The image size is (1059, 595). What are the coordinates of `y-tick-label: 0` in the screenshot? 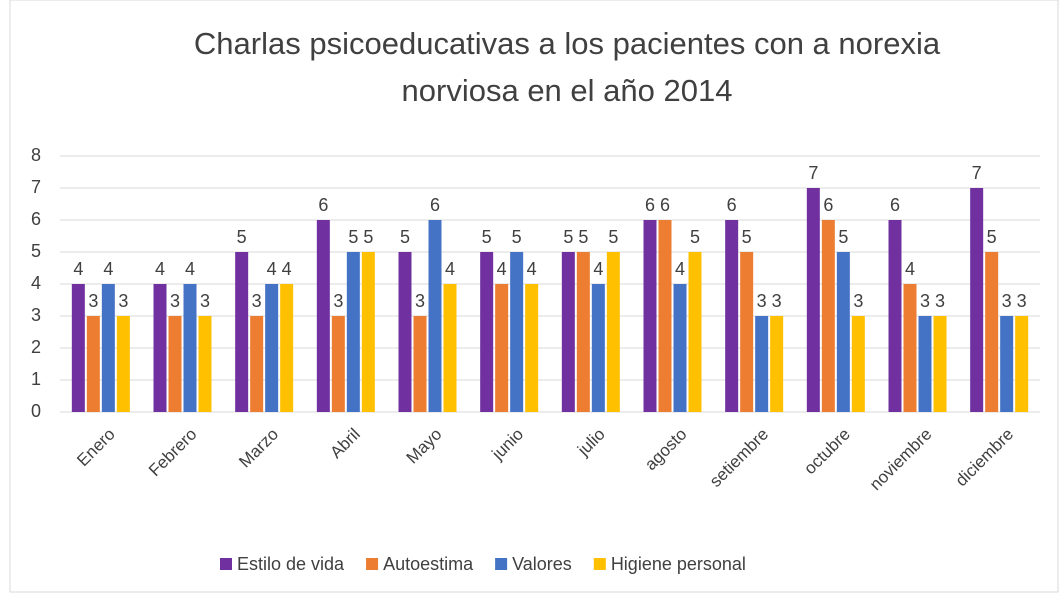 It's located at (36, 411).